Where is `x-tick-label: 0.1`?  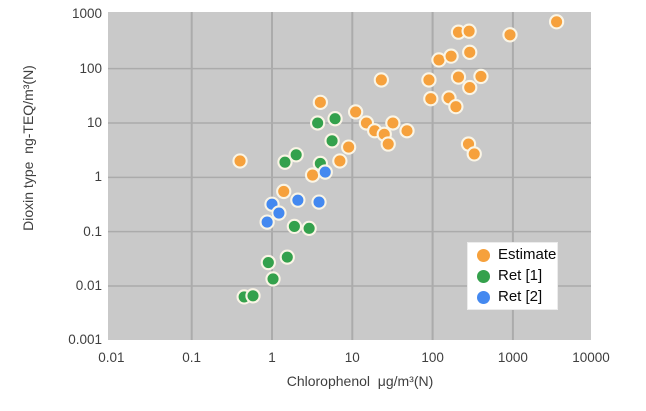
x-tick-label: 0.1 is located at coordinates (192, 357).